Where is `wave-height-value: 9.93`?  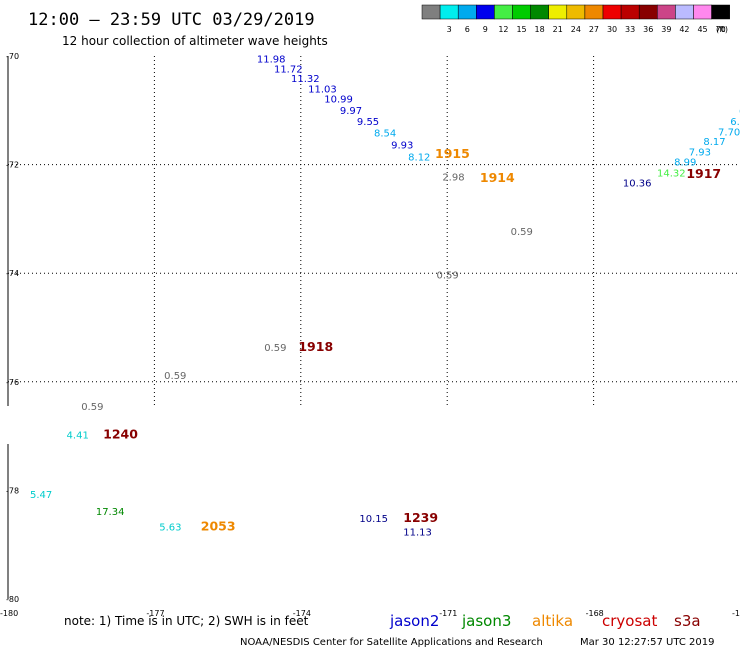 wave-height-value: 9.93 is located at coordinates (402, 145).